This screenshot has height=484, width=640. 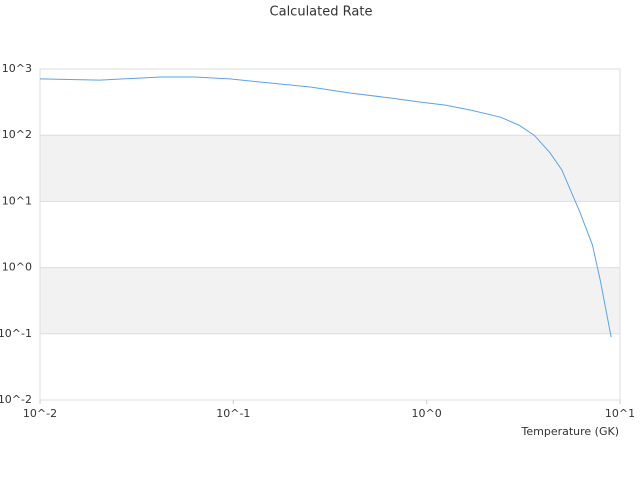 I want to click on y-tick-label: 10^0, so click(x=17, y=267).